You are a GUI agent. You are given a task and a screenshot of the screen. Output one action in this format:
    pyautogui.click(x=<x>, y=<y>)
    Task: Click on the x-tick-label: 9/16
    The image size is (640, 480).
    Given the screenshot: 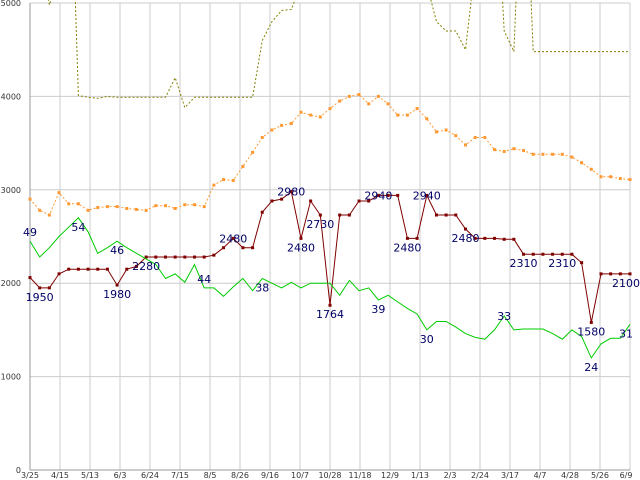 What is the action you would take?
    pyautogui.click(x=270, y=475)
    